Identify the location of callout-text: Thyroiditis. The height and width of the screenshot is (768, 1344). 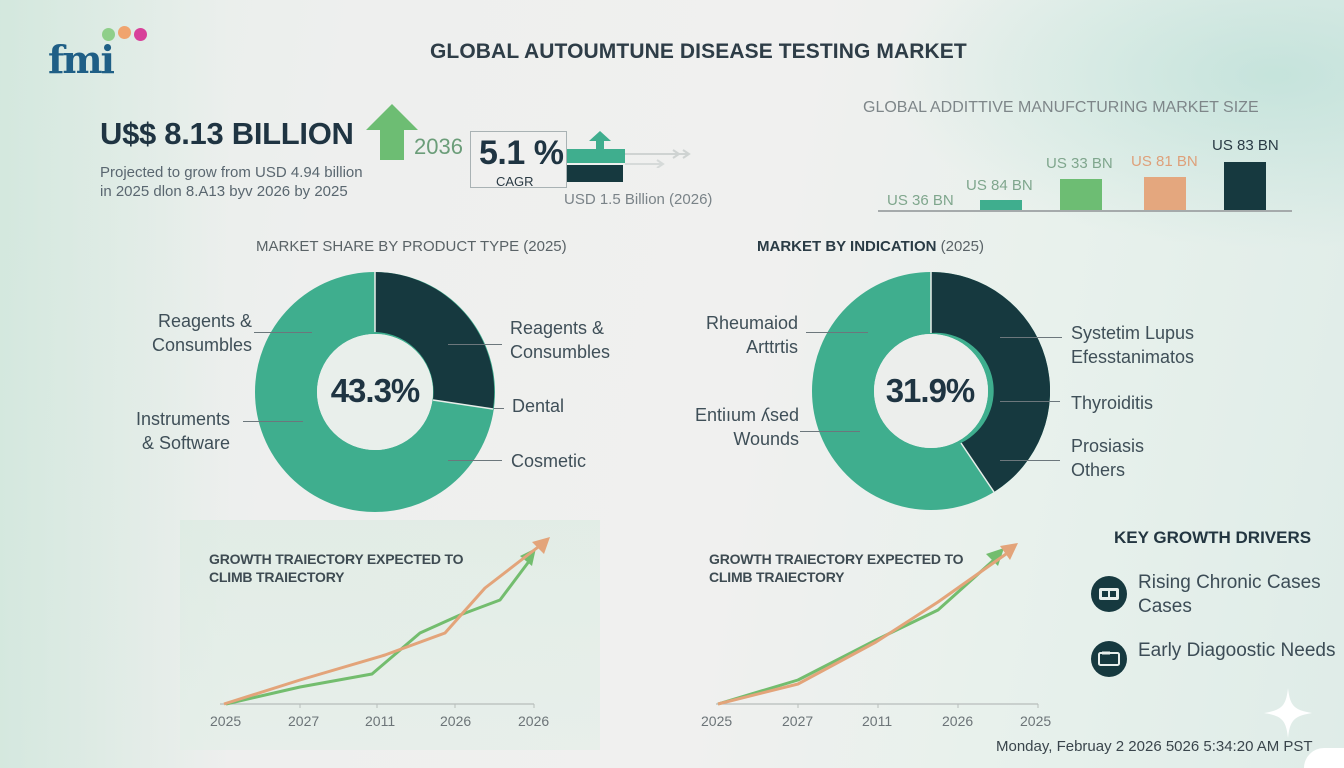
(1112, 403).